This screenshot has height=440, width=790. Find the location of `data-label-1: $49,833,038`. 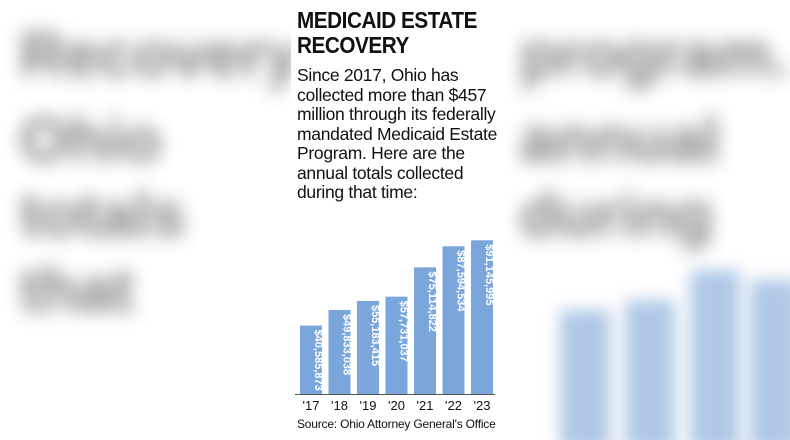

data-label-1: $49,833,038 is located at coordinates (347, 344).